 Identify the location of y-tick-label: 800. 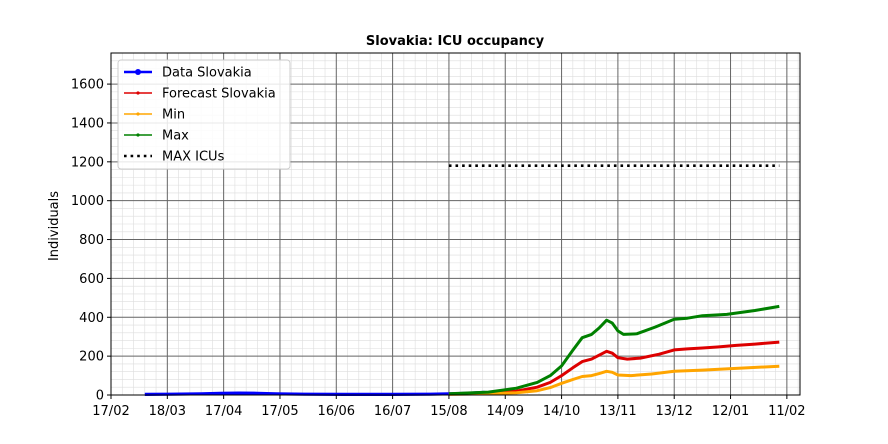
(91, 240).